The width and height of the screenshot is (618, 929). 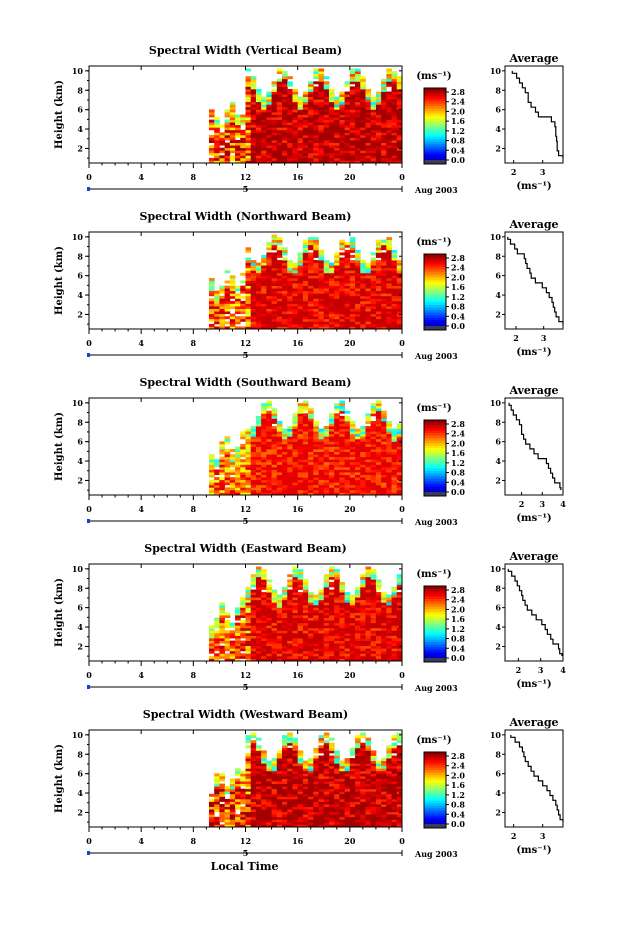 I want to click on x-tick-label: 8, so click(x=194, y=675).